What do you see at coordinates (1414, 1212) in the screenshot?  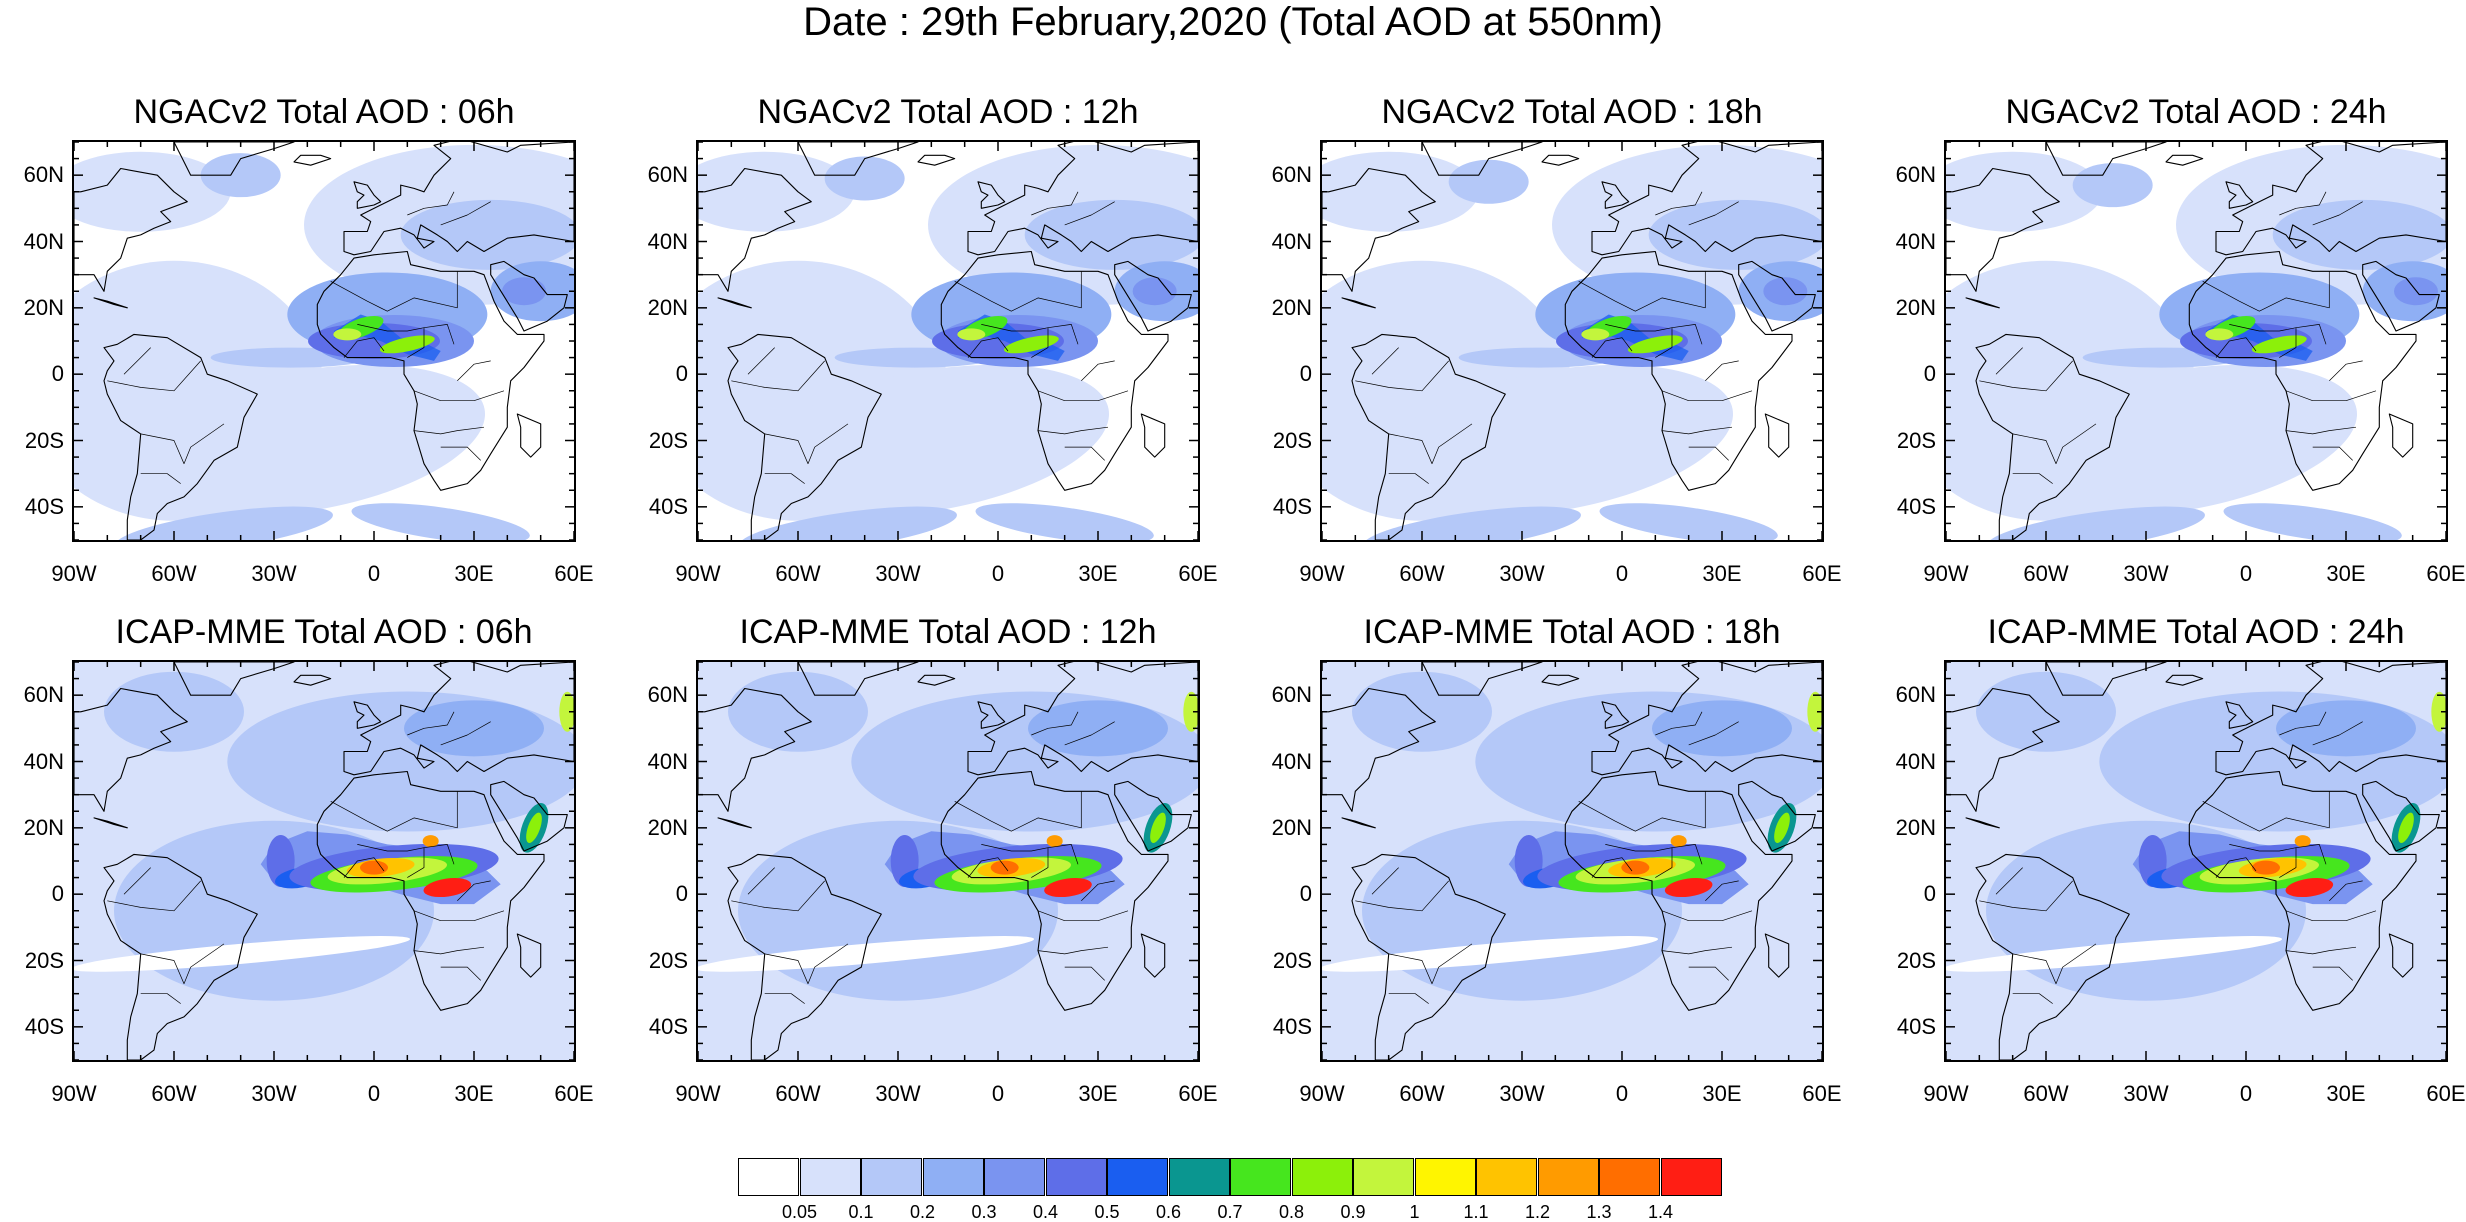 I see `colorbar-label: 1` at bounding box center [1414, 1212].